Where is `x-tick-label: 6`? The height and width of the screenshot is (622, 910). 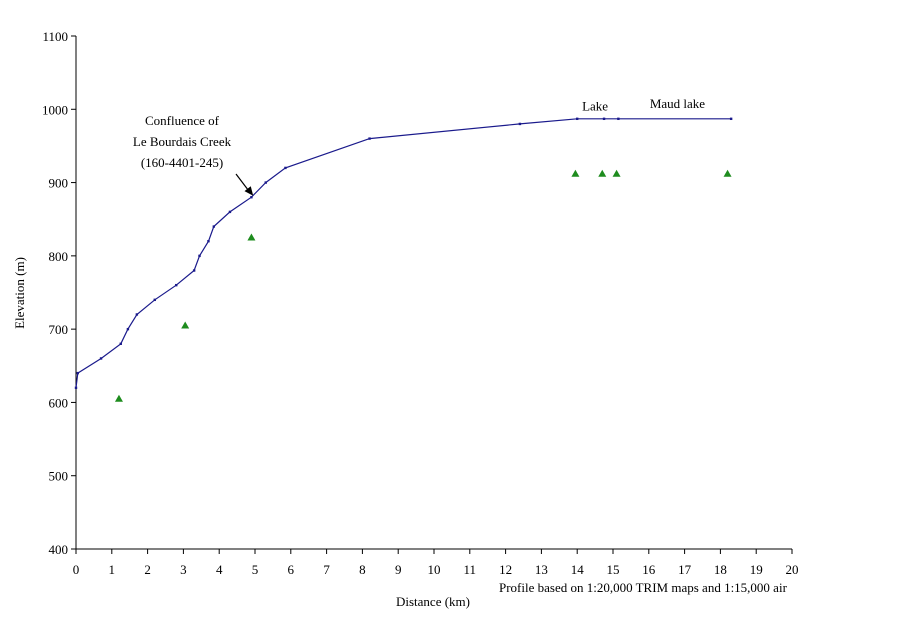 x-tick-label: 6 is located at coordinates (291, 569).